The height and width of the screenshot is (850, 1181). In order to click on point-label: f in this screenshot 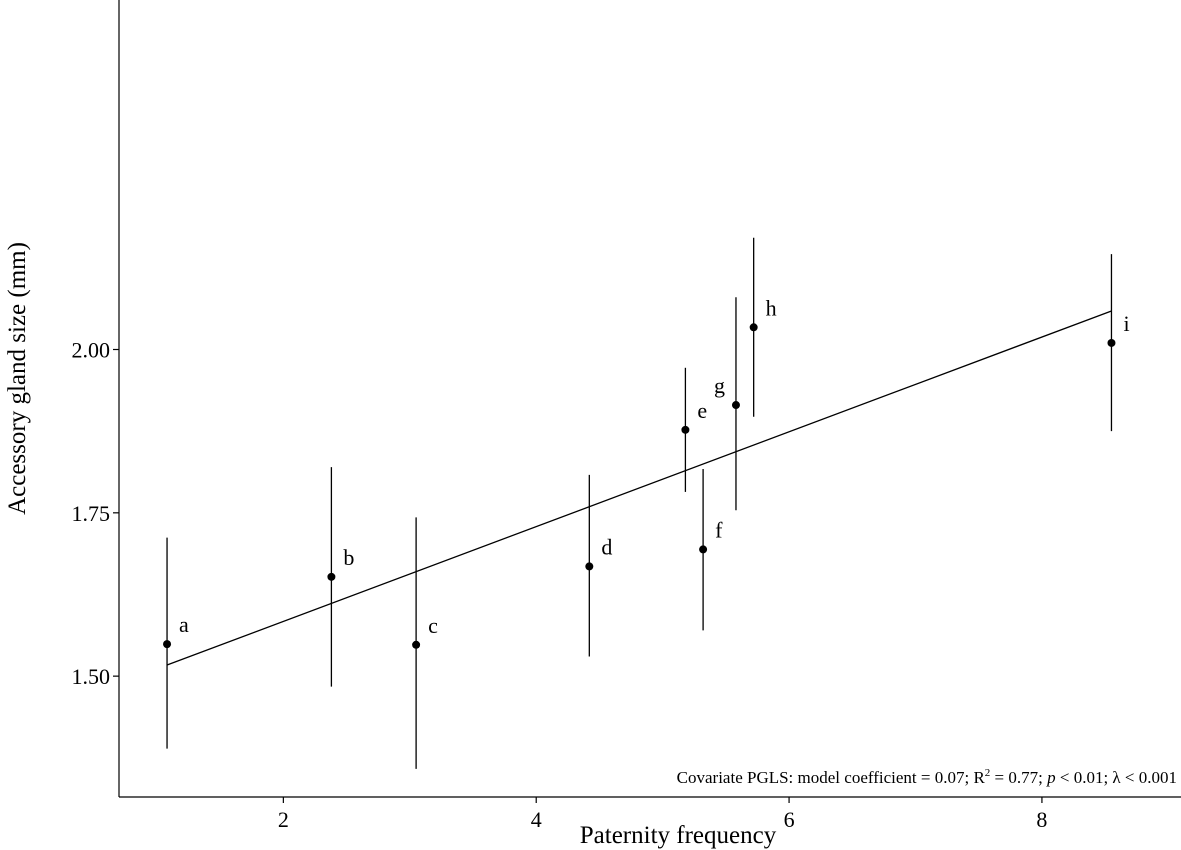, I will do `click(719, 529)`.